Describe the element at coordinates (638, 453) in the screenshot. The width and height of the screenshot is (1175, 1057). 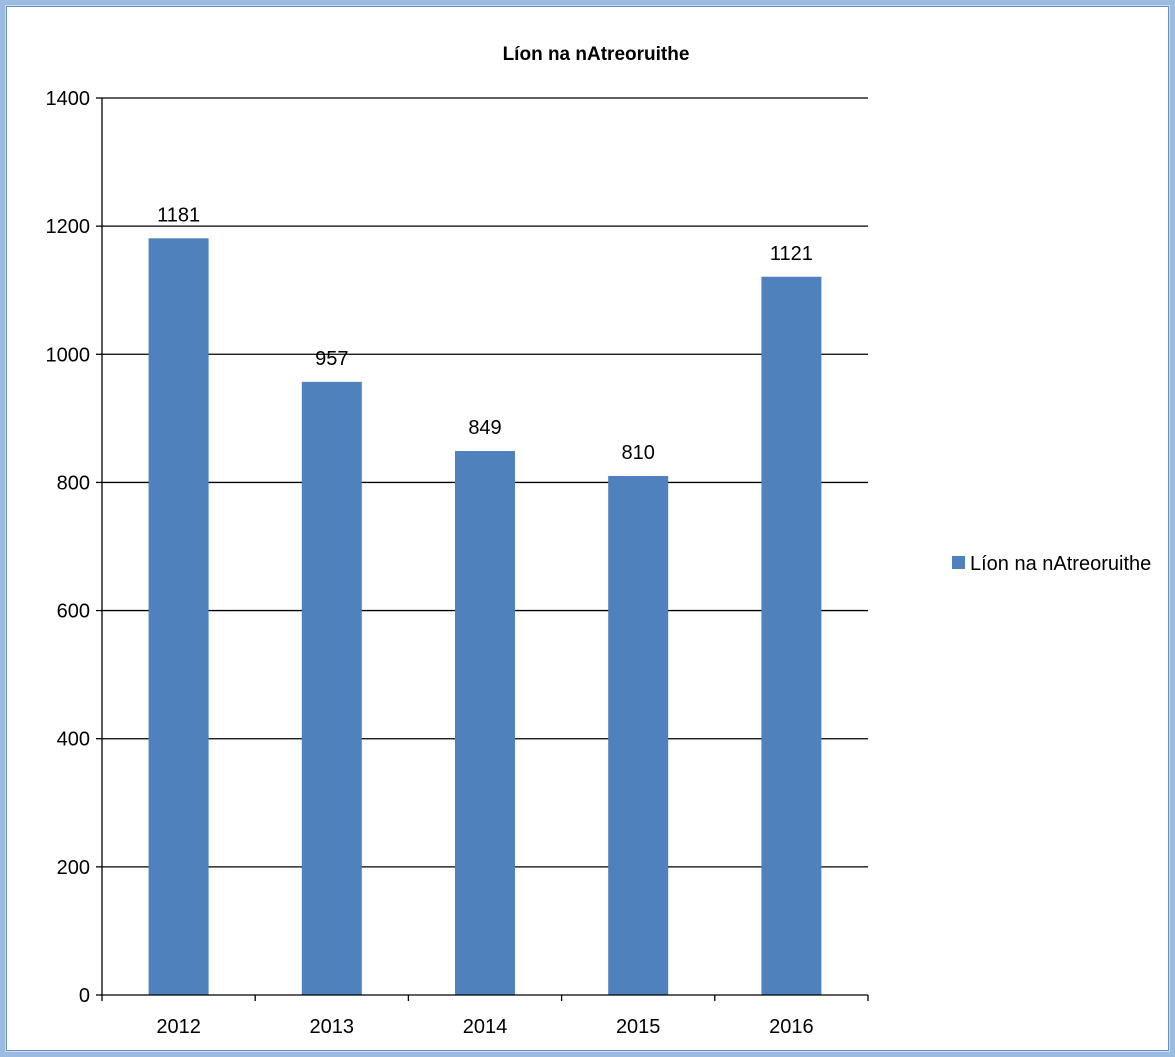
I see `data-label-2015: 810` at that location.